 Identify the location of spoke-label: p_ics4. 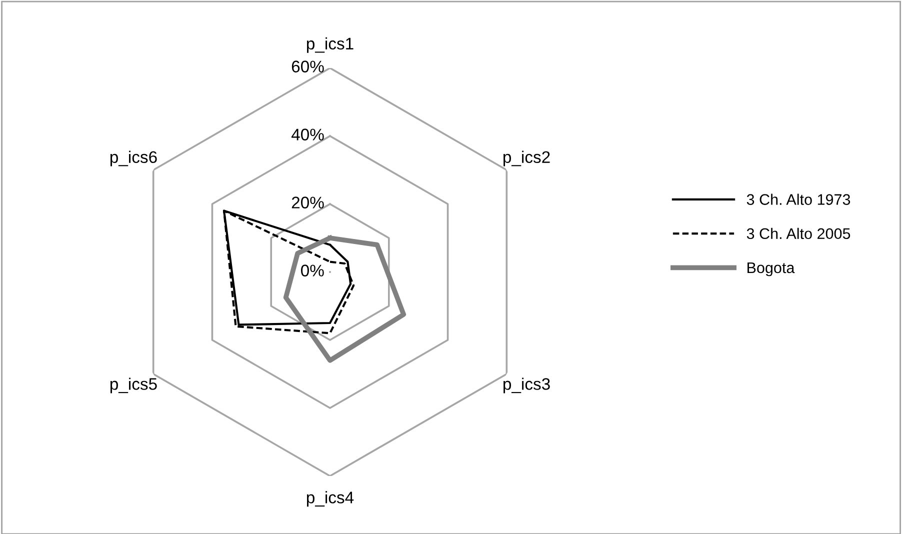
(330, 499).